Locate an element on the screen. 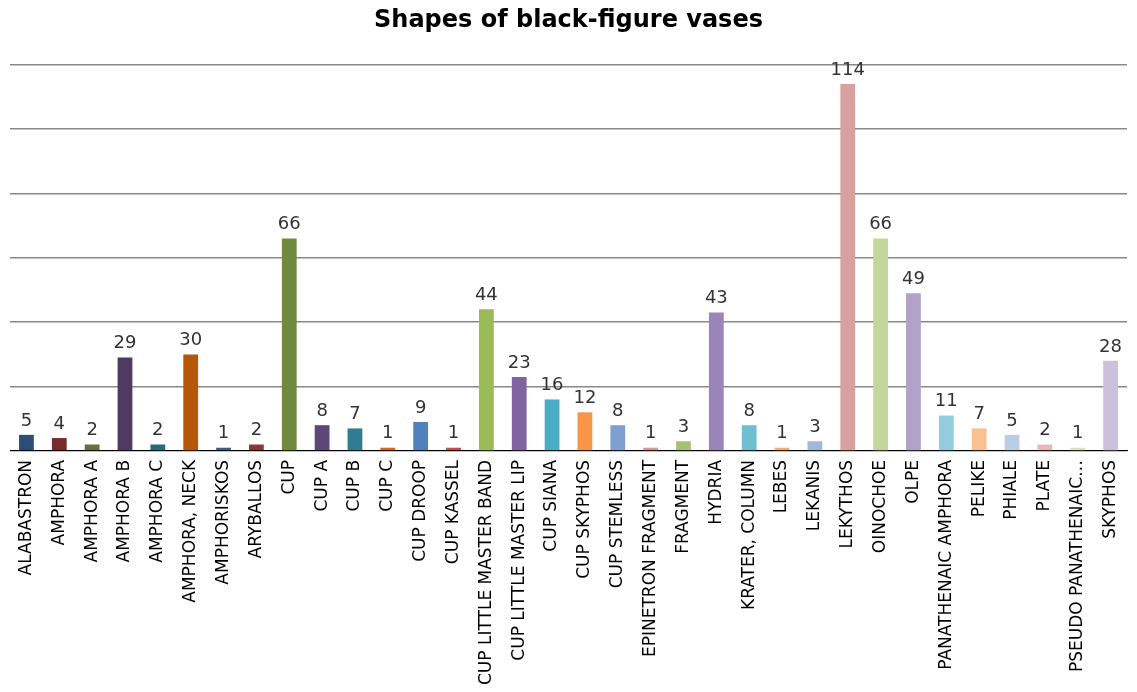 This screenshot has height=692, width=1137. data-label: 43 is located at coordinates (716, 297).